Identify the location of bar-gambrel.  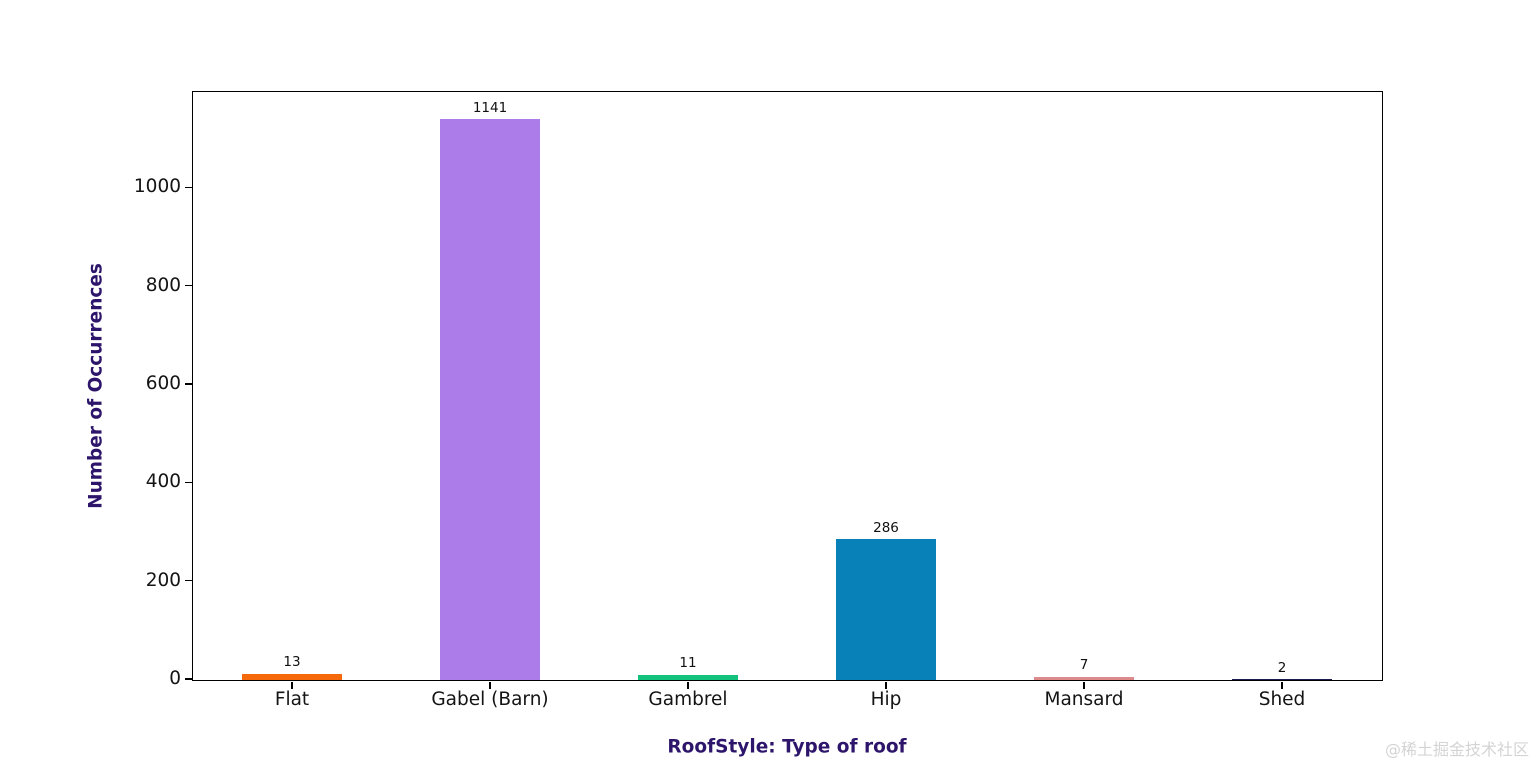
(688, 677).